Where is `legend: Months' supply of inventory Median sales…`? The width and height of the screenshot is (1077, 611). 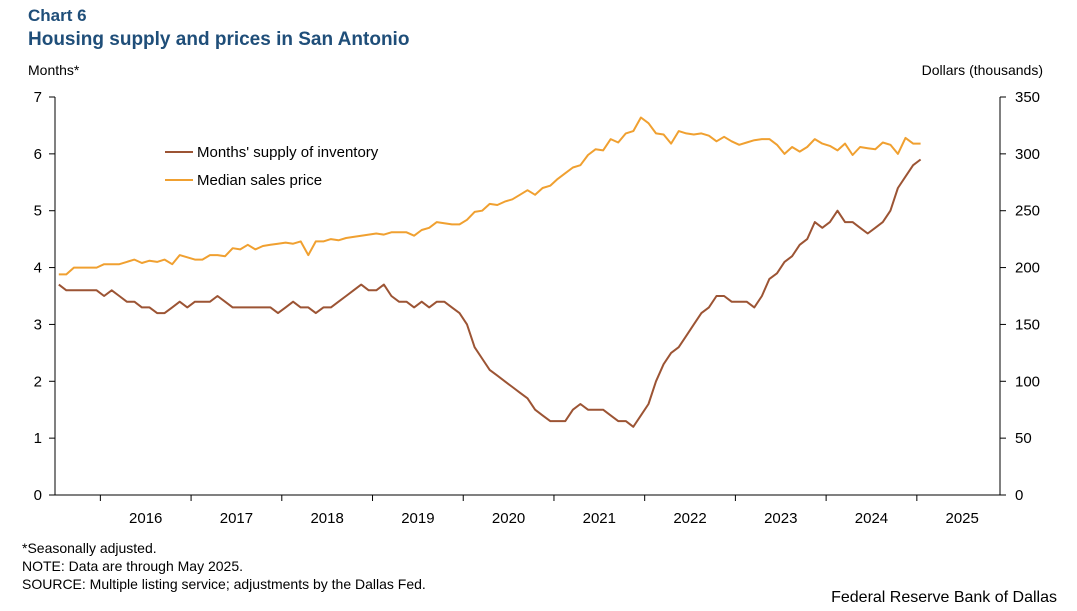 legend: Months' supply of inventory Median sales… is located at coordinates (272, 166).